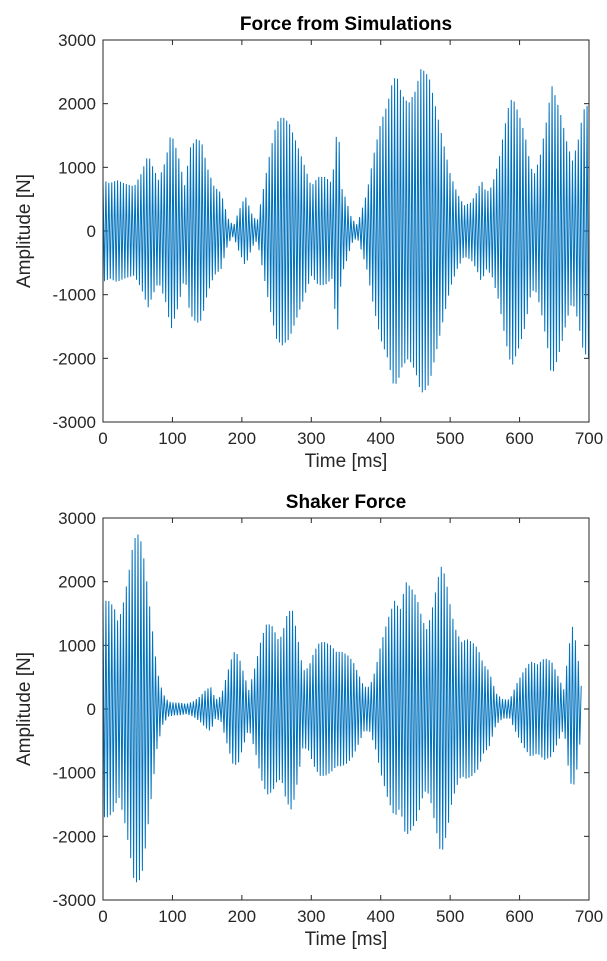 The height and width of the screenshot is (961, 607). I want to click on chart-title: Force from Simulations, so click(346, 24).